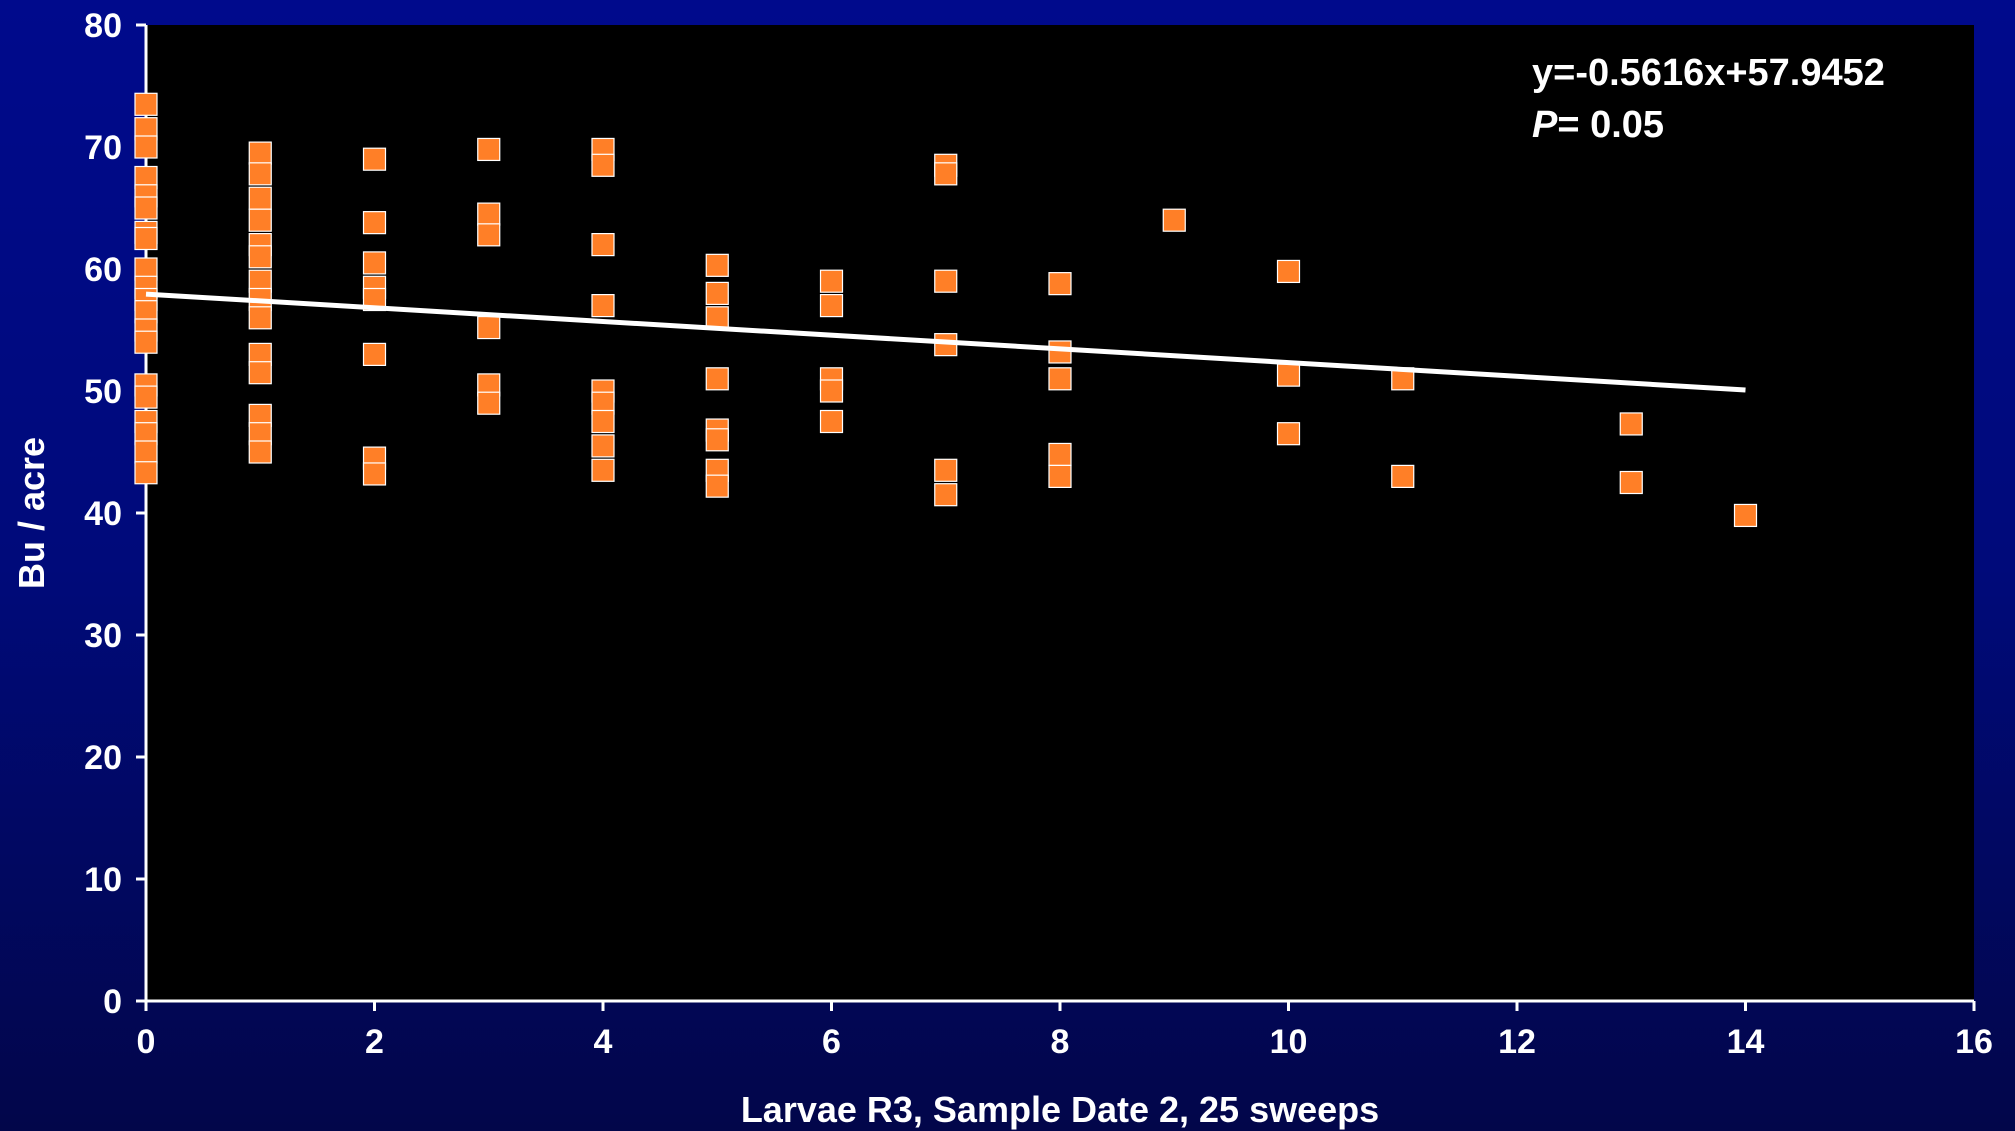 This screenshot has width=2015, height=1131. What do you see at coordinates (1289, 1042) in the screenshot?
I see `x-tick-label: 10` at bounding box center [1289, 1042].